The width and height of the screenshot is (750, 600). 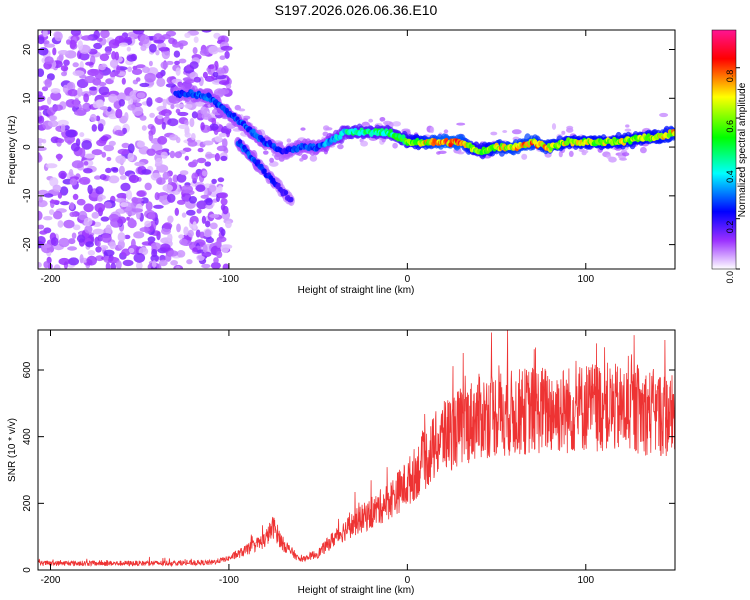 I want to click on y-tick-label: -20, so click(x=27, y=244).